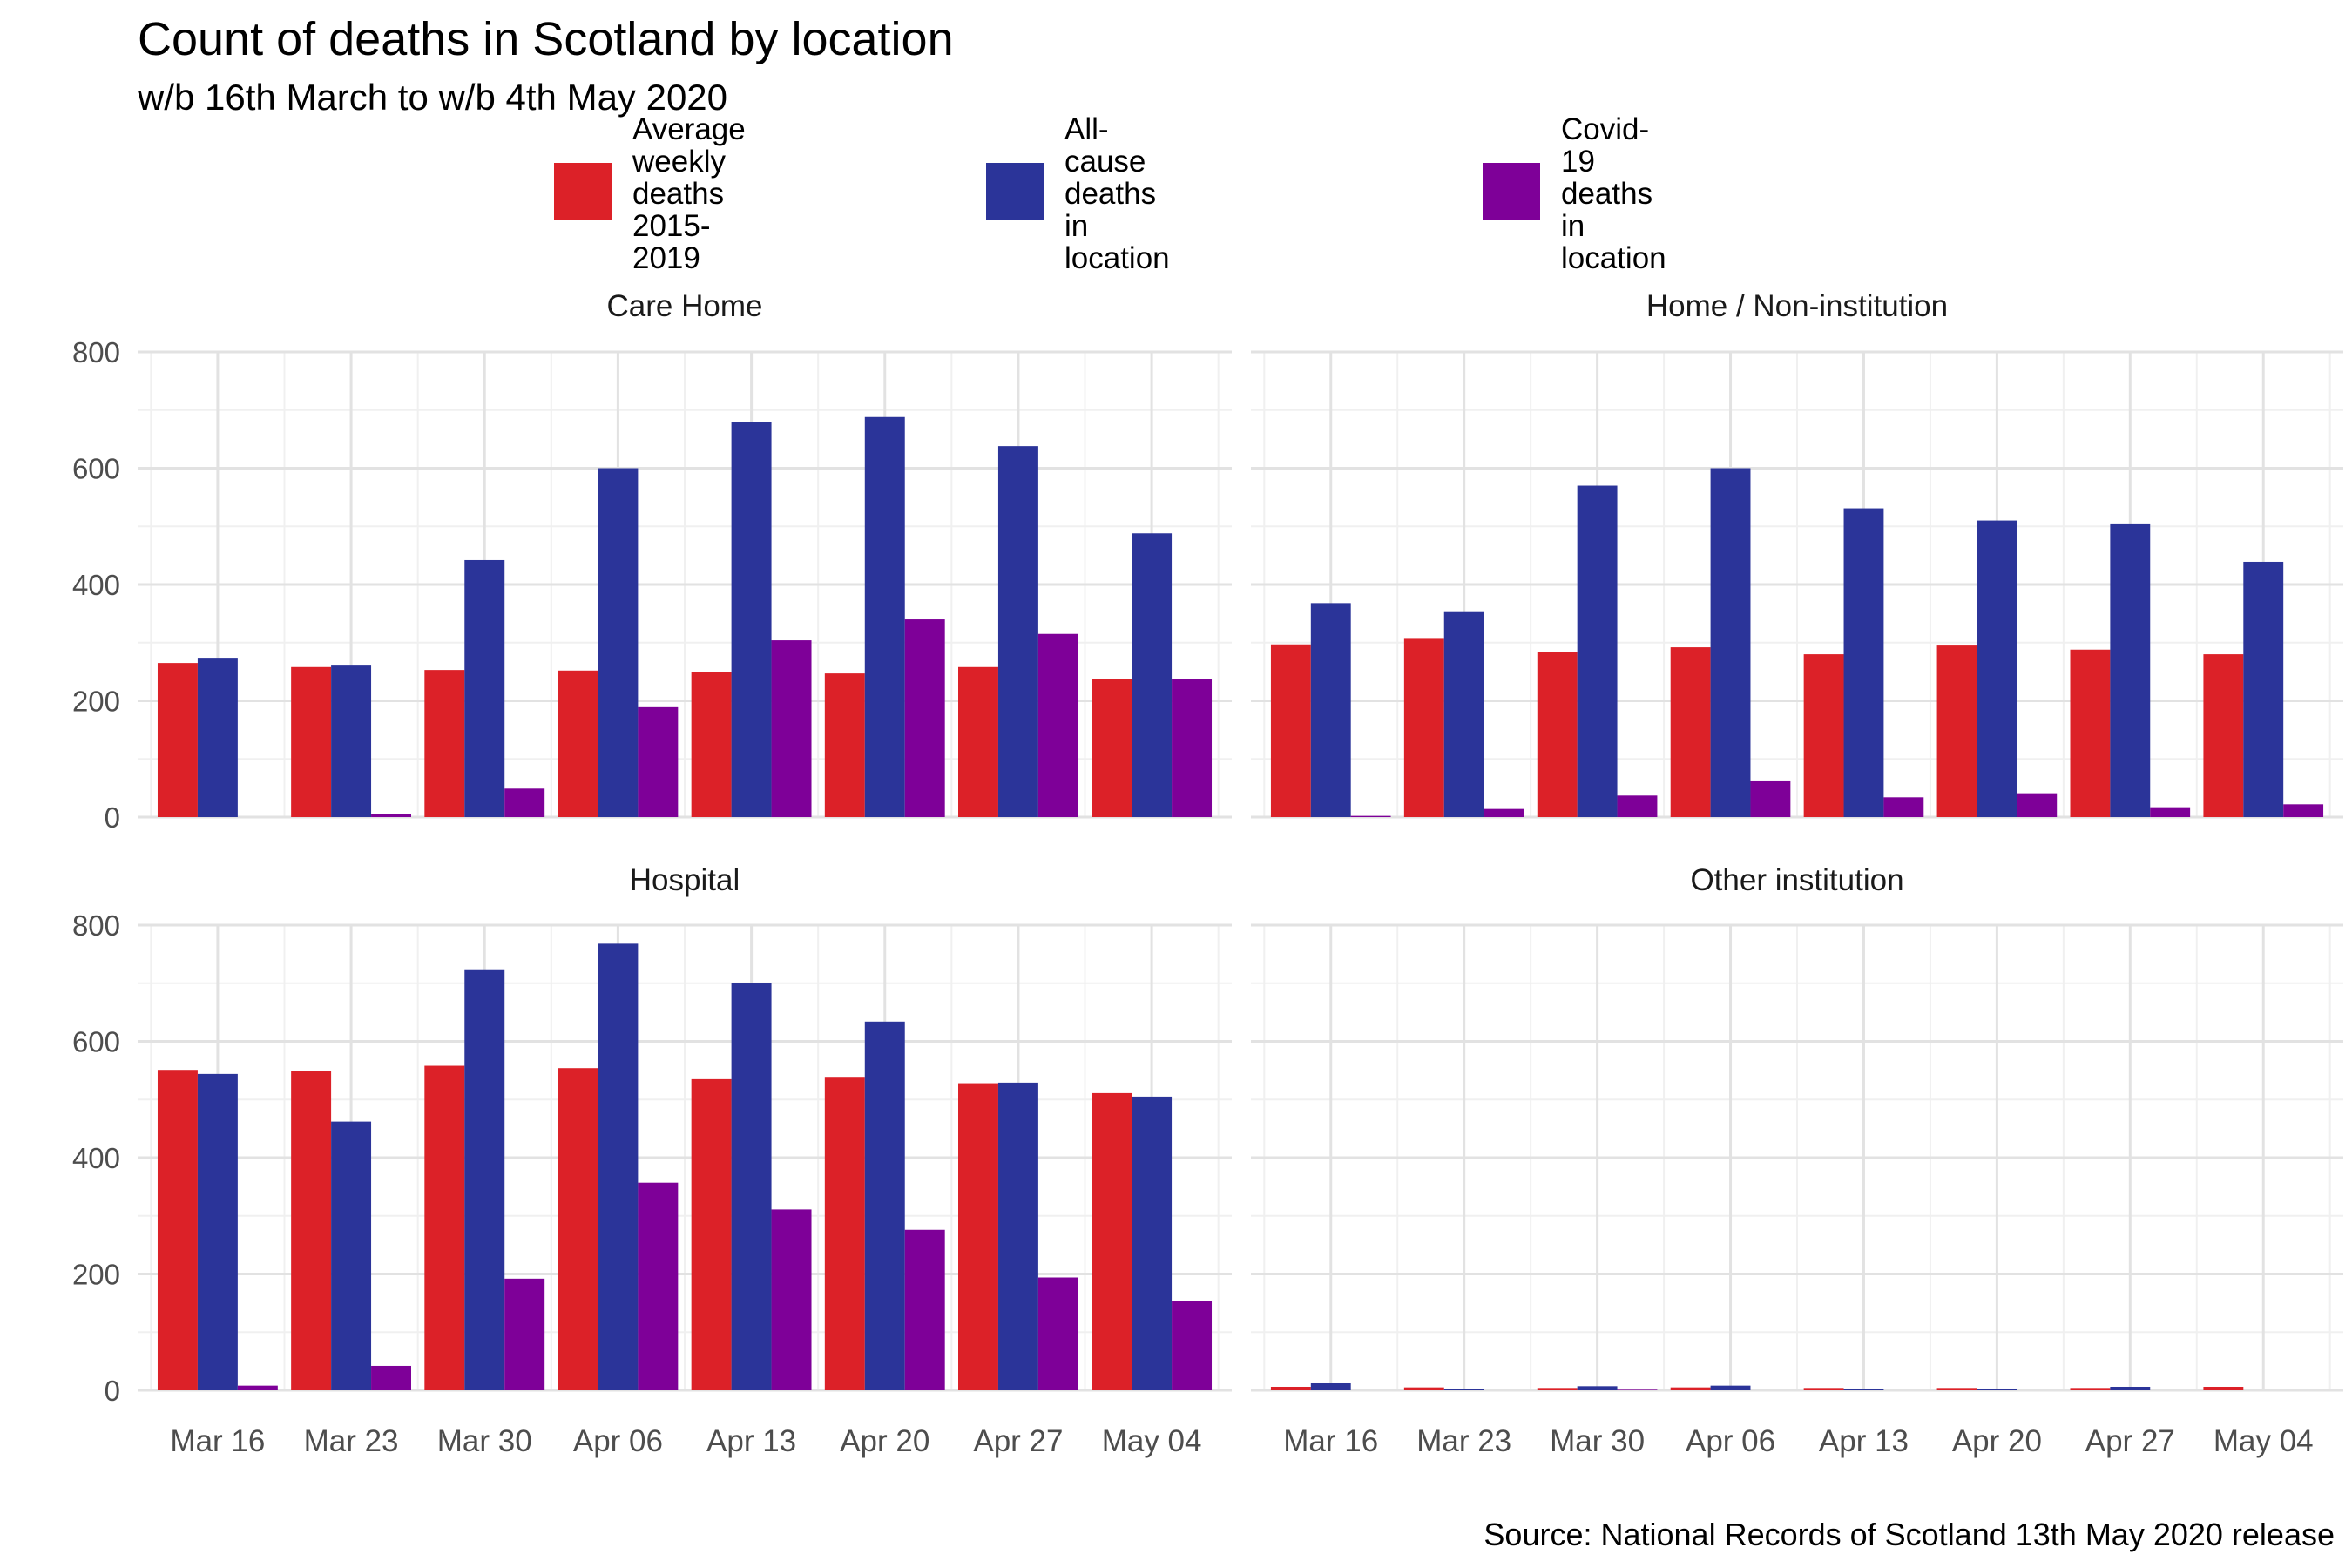  I want to click on panel-title-home-non-institution: Home / Non-institution, so click(1797, 306).